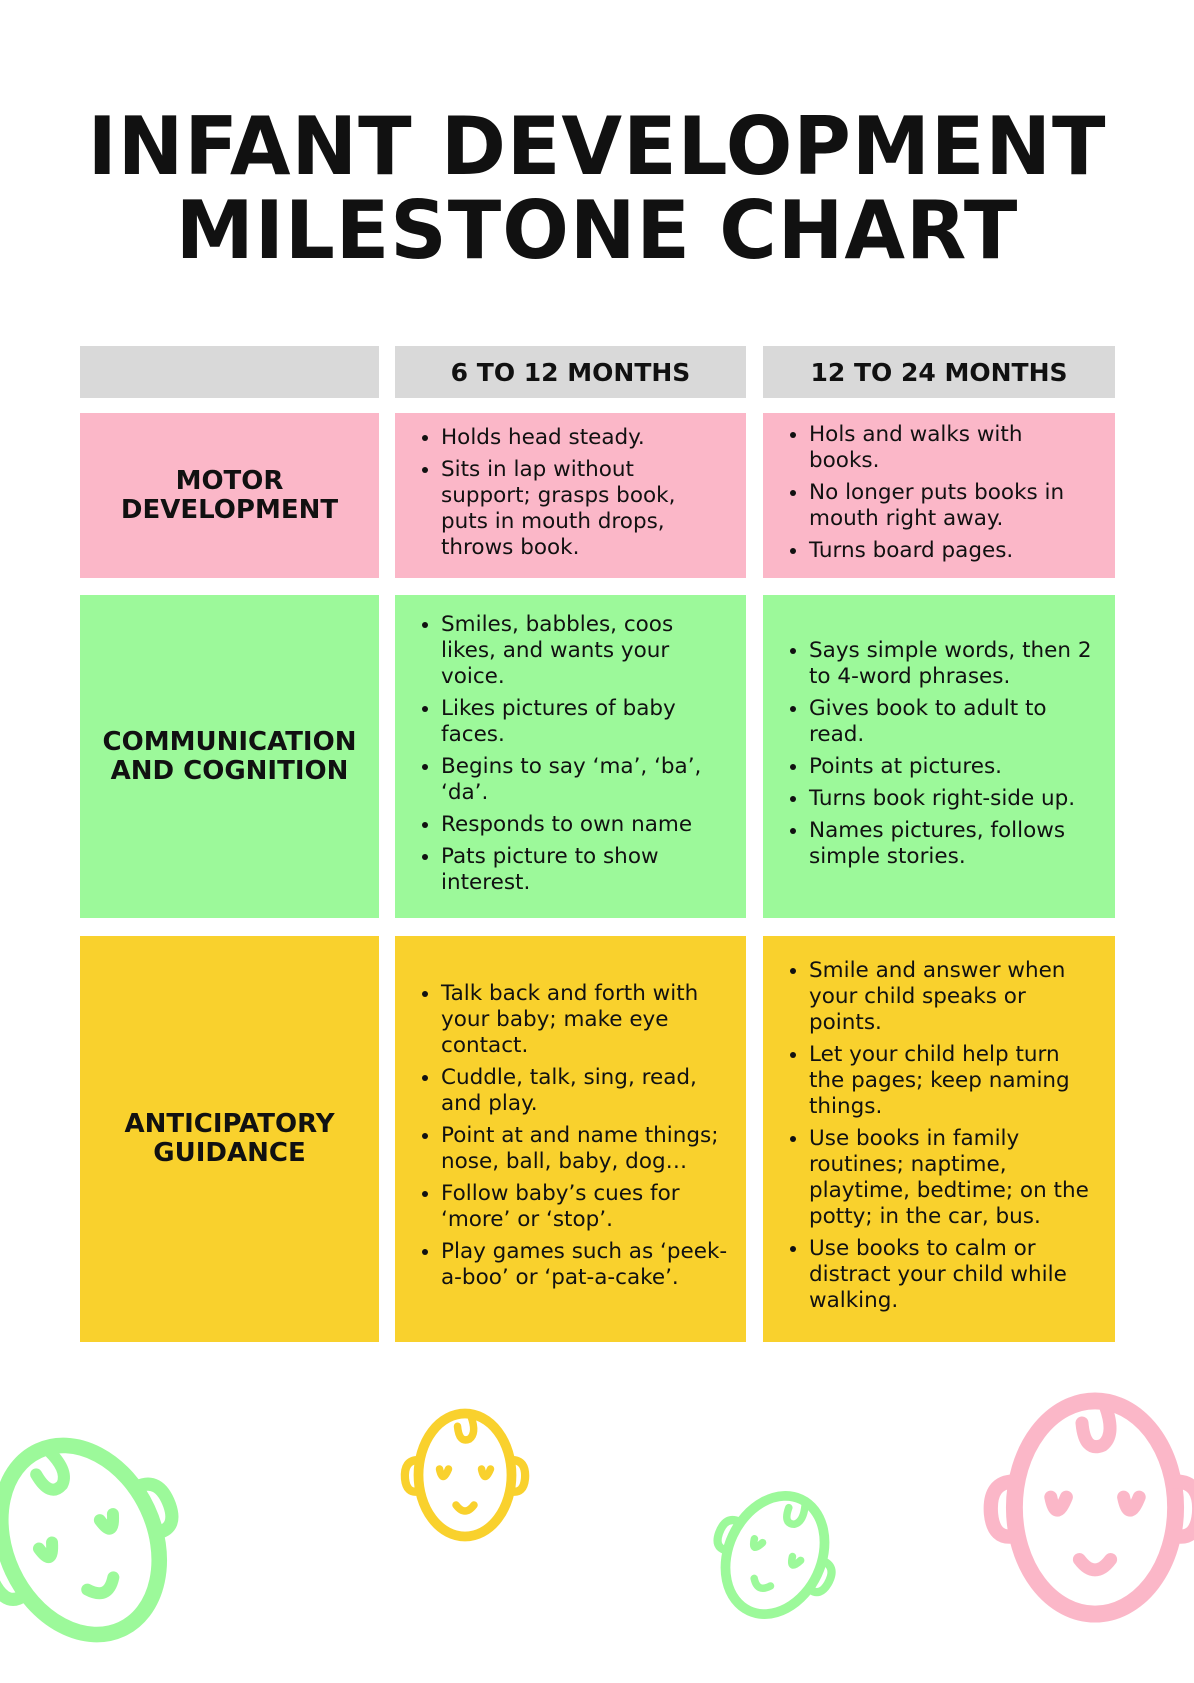  Describe the element at coordinates (584, 1207) in the screenshot. I see `milestone-item: Follow baby’s cues for ‘more’ or ‘stop’.` at that location.